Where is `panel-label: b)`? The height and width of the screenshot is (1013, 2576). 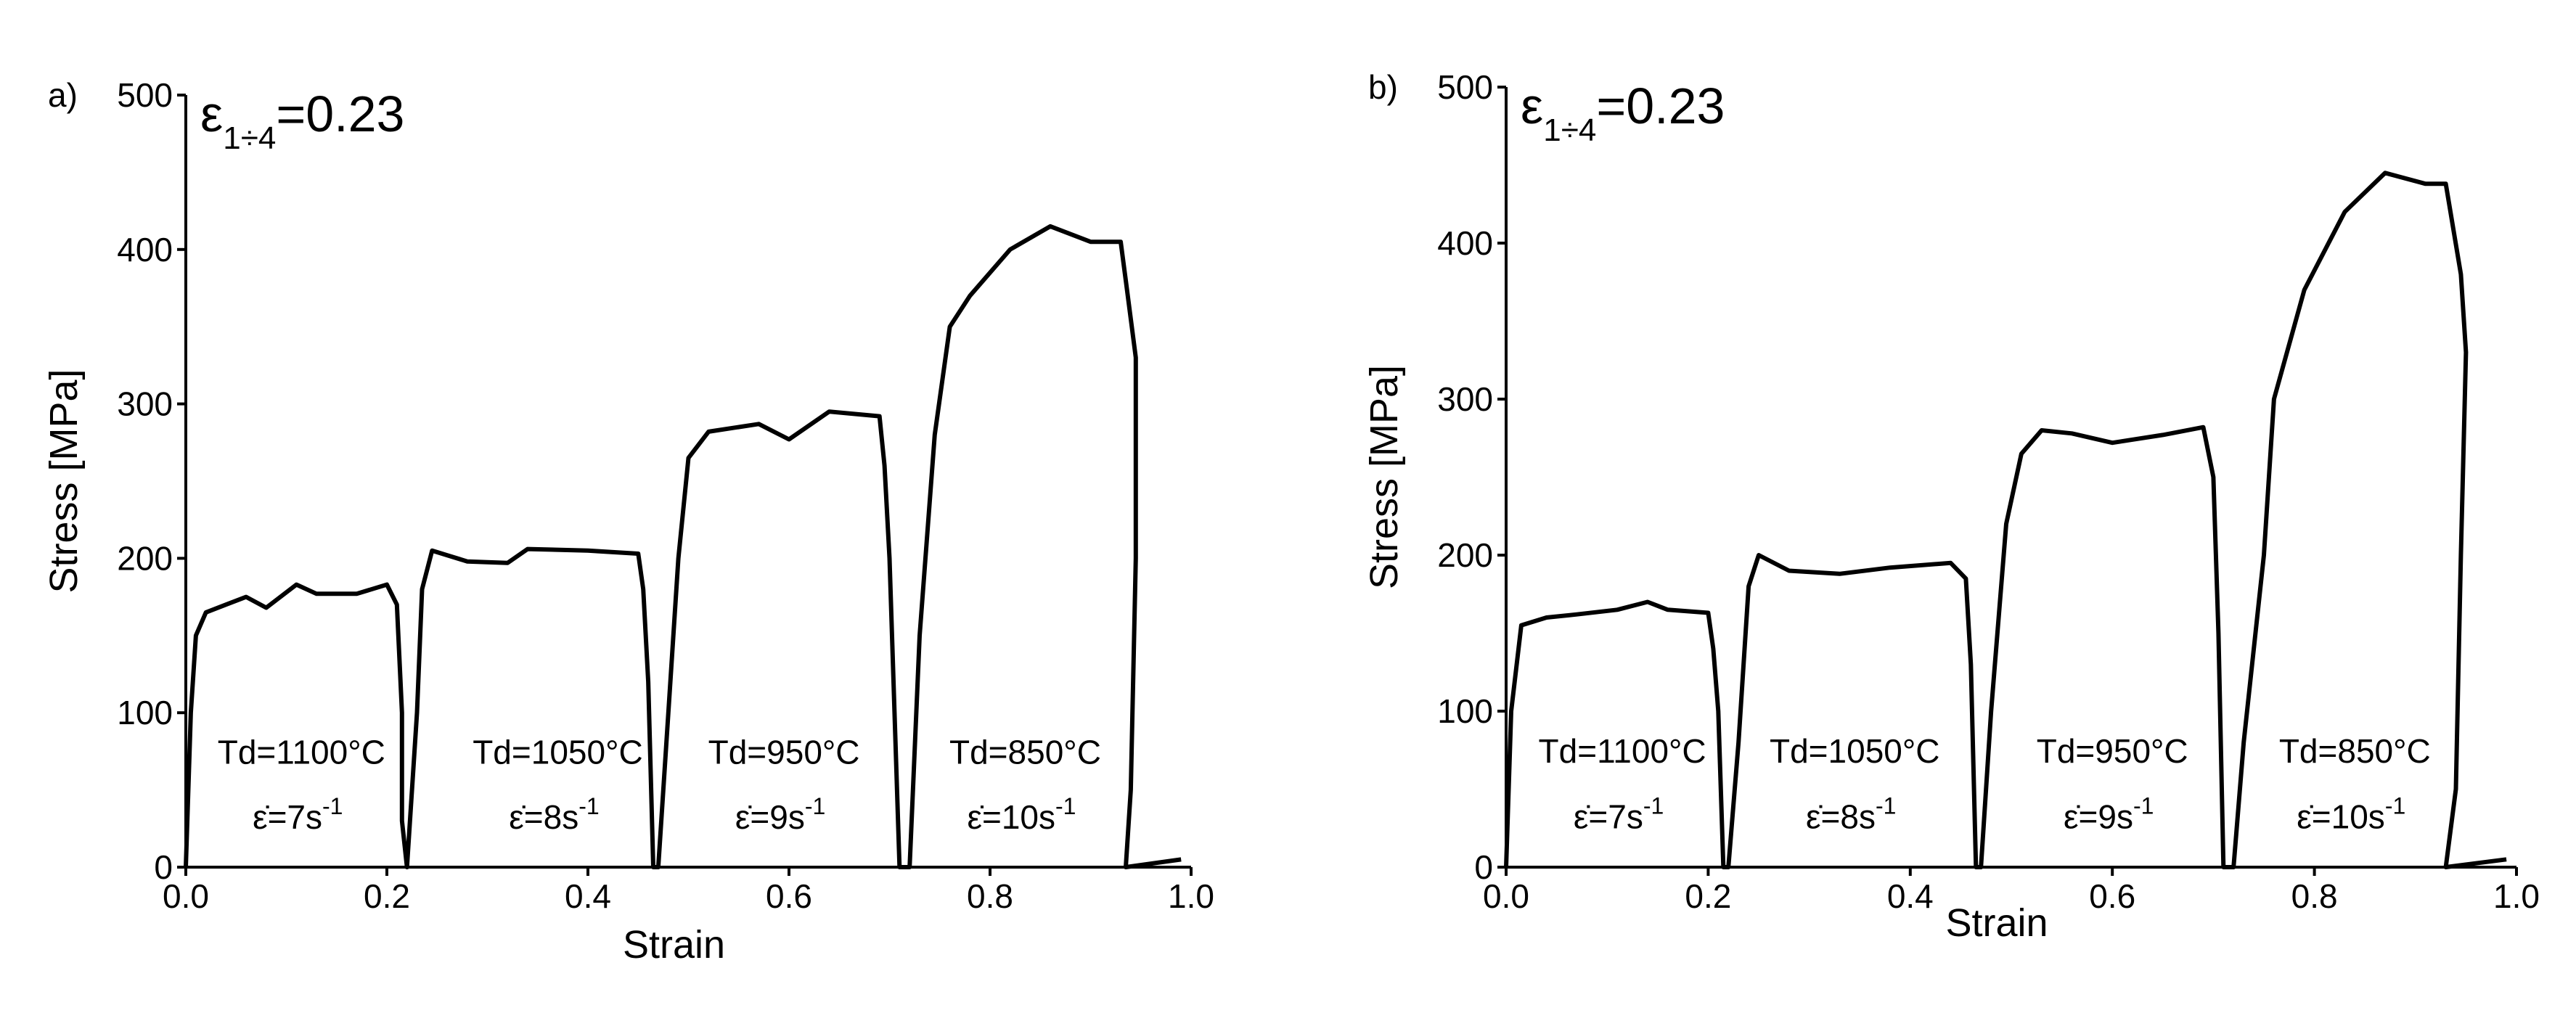 panel-label: b) is located at coordinates (1383, 87).